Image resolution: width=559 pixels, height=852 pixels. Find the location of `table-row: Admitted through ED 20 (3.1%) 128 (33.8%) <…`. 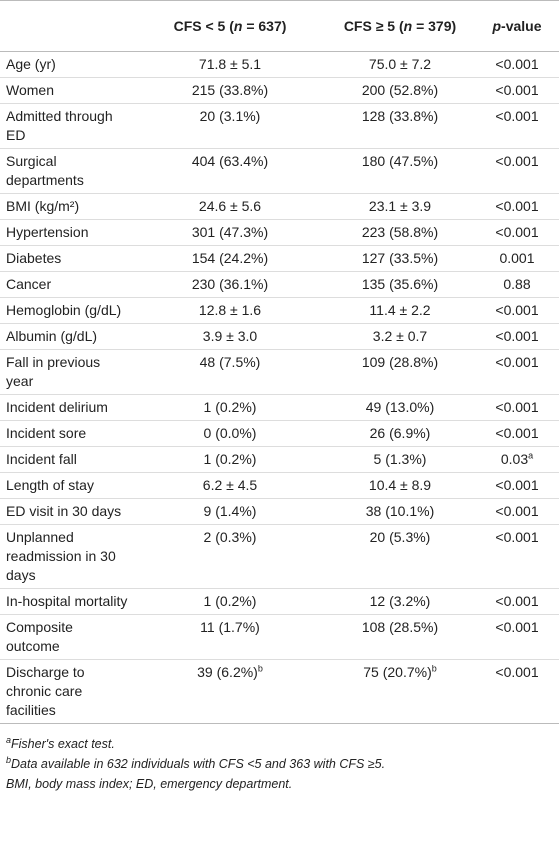

table-row: Admitted through ED 20 (3.1%) 128 (33.8%) <… is located at coordinates (279, 126).